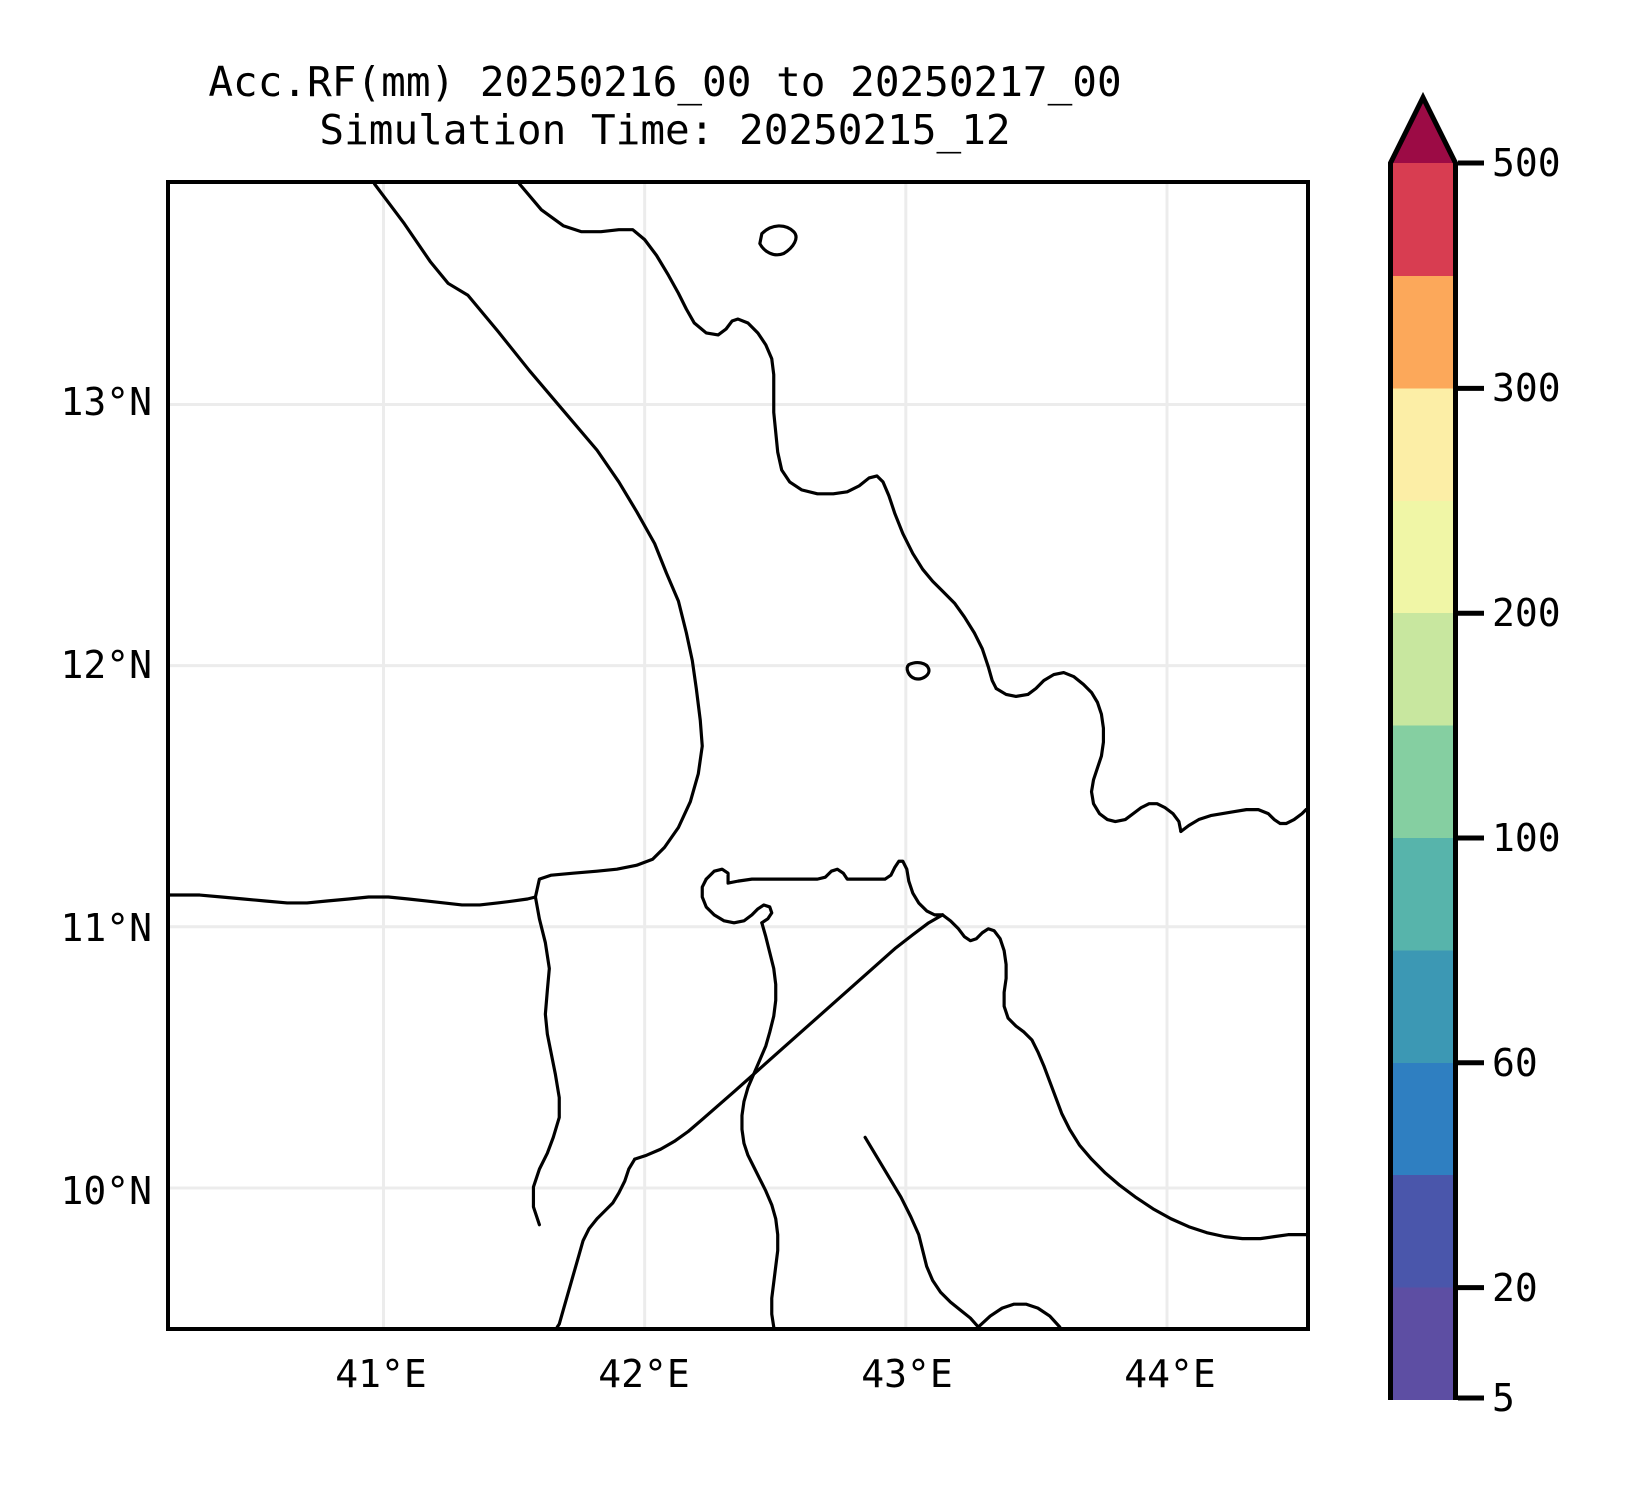  I want to click on title-line-2: Simulation Time: 20250215_12, so click(665, 130).